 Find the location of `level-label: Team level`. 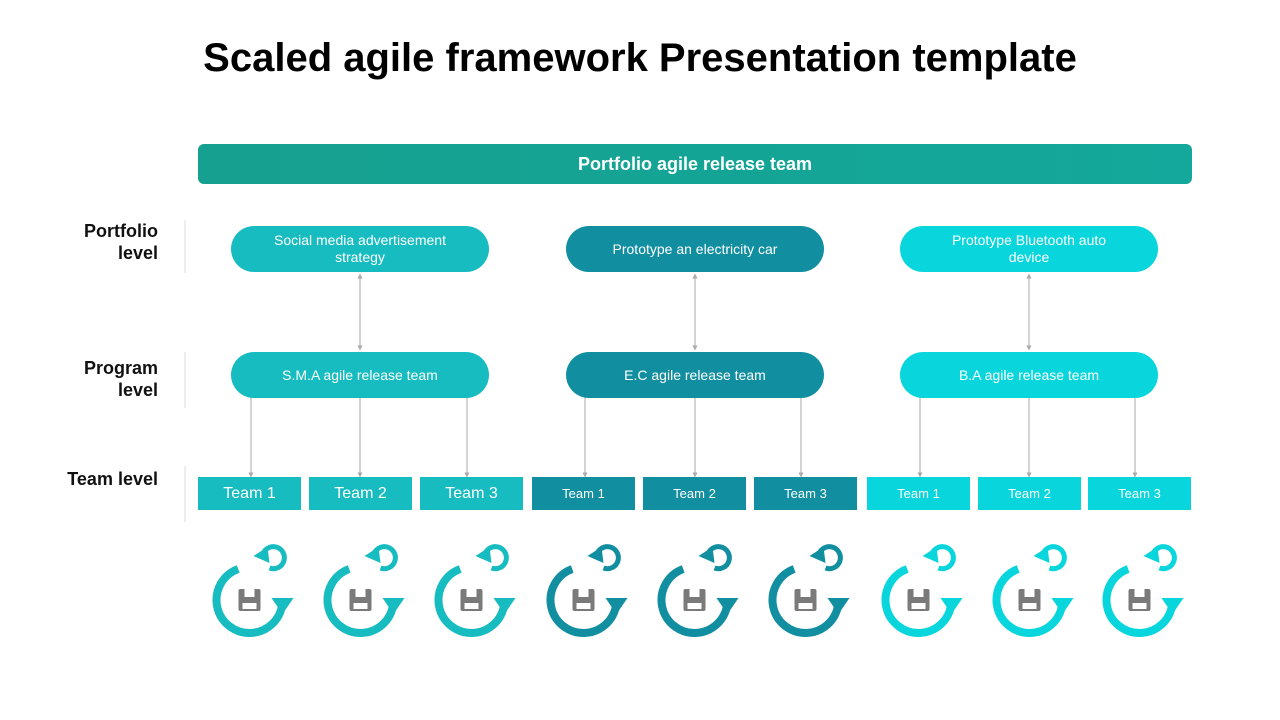

level-label: Team level is located at coordinates (112, 479).